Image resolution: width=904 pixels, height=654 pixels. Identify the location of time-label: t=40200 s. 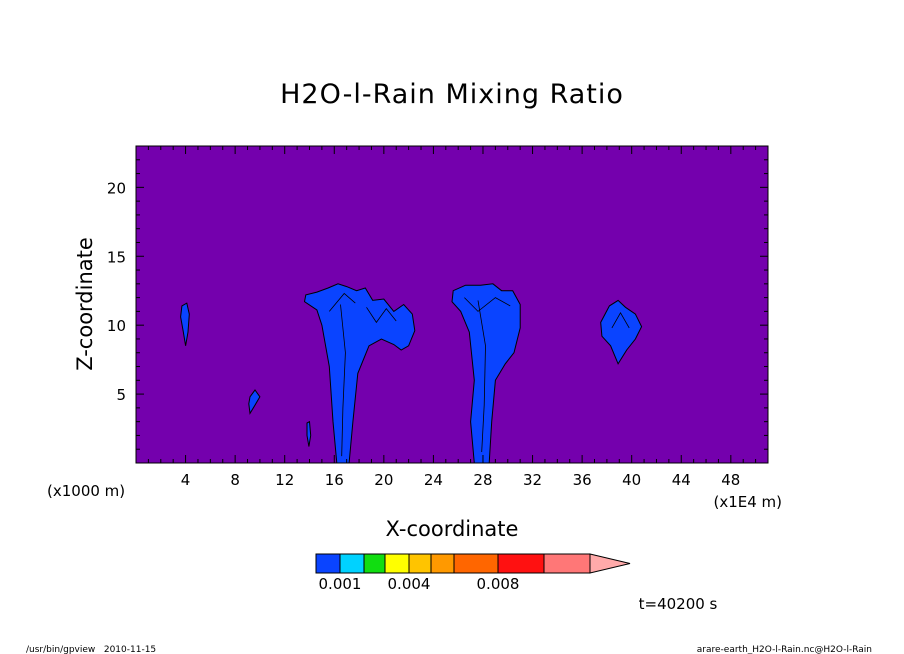
(678, 604).